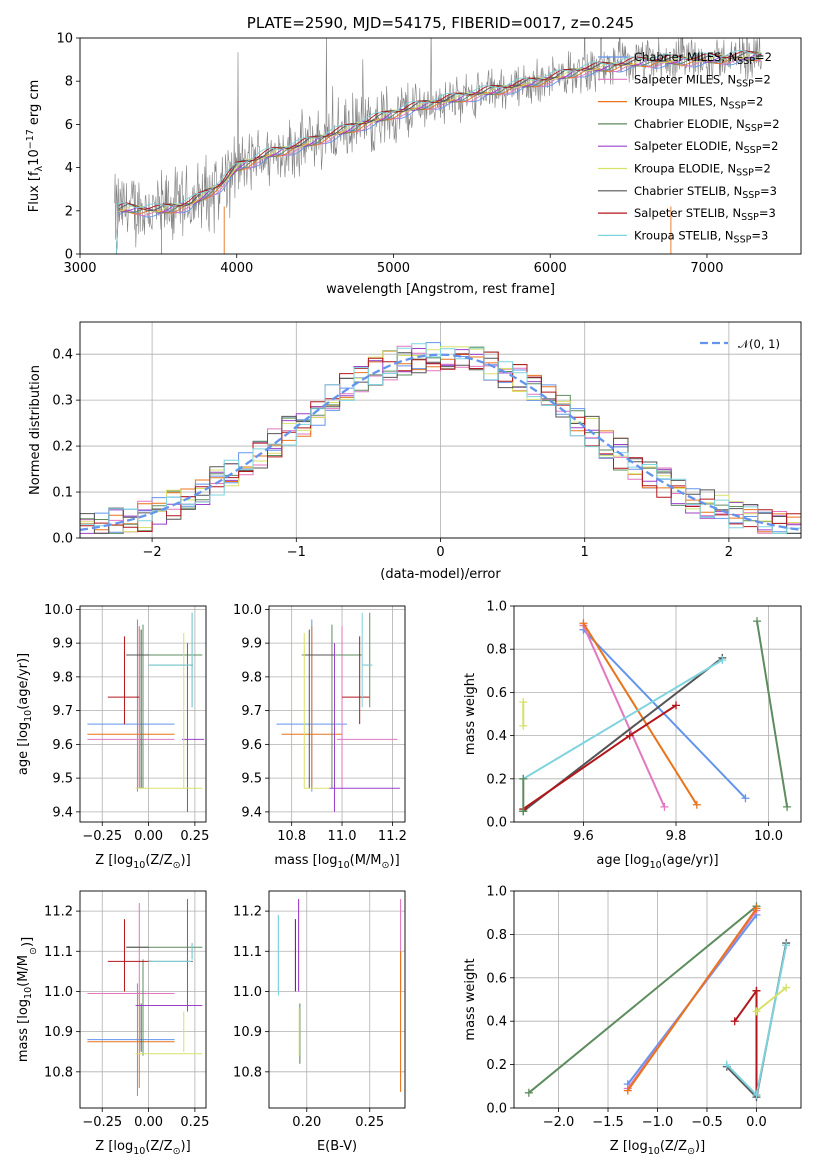  I want to click on y-tick-label: 0.8, so click(496, 935).